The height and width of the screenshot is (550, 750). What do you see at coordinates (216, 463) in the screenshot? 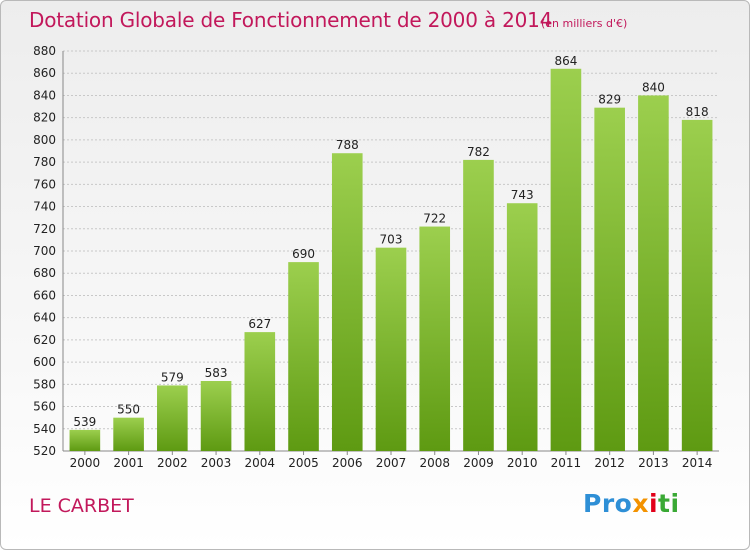
I see `x-tick-label: 2003` at bounding box center [216, 463].